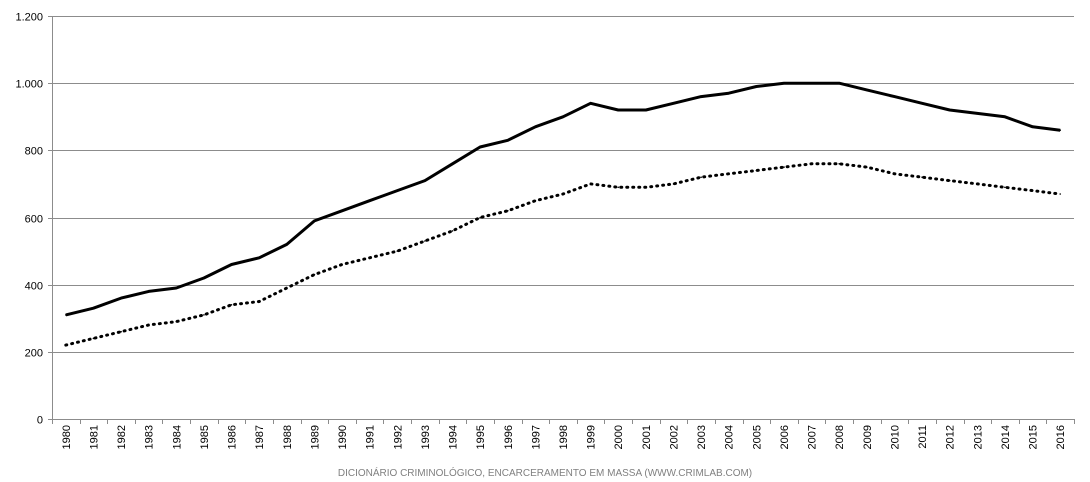  What do you see at coordinates (233, 437) in the screenshot?
I see `x-tick-label: 1986` at bounding box center [233, 437].